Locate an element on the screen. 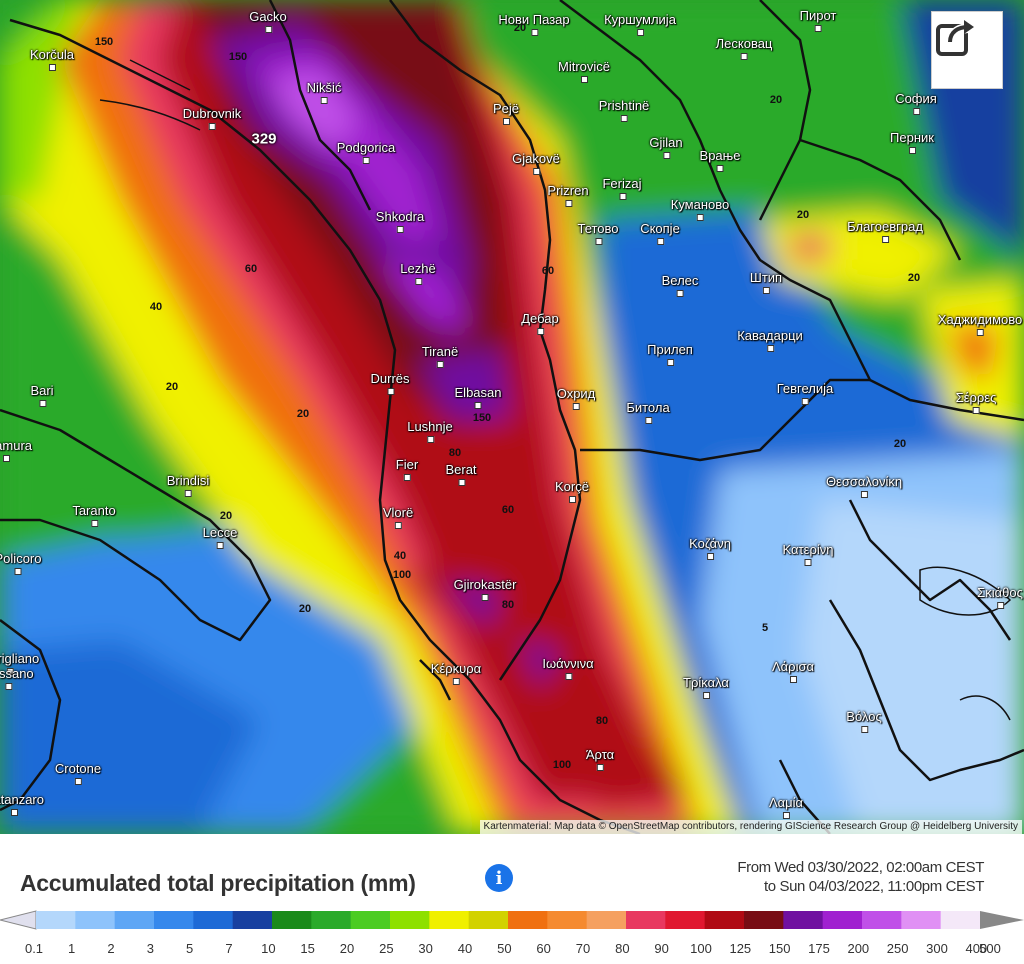  city-label: Catanzaro is located at coordinates (22, 804).